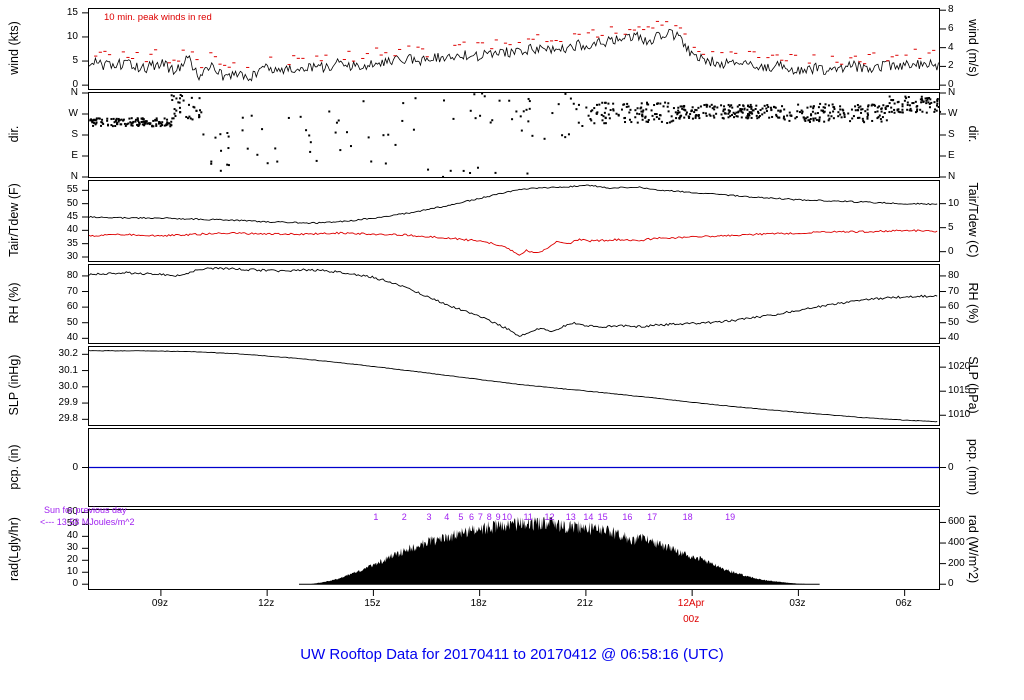 This screenshot has height=700, width=1024. Describe the element at coordinates (74, 155) in the screenshot. I see `y-tick-left-dir: E` at that location.